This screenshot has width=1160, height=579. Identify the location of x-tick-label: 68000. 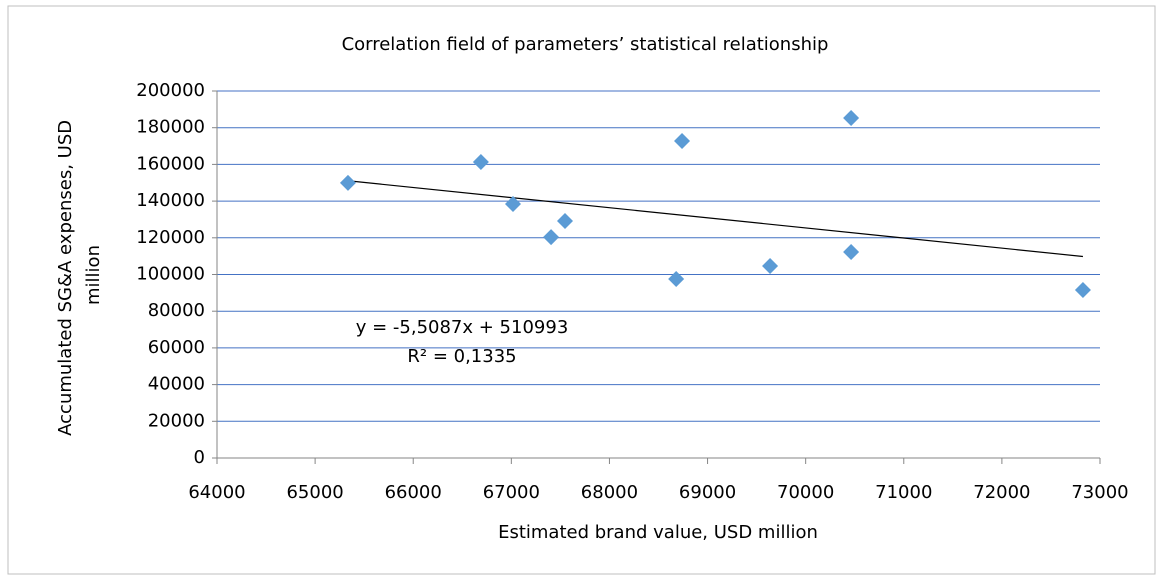
(609, 492).